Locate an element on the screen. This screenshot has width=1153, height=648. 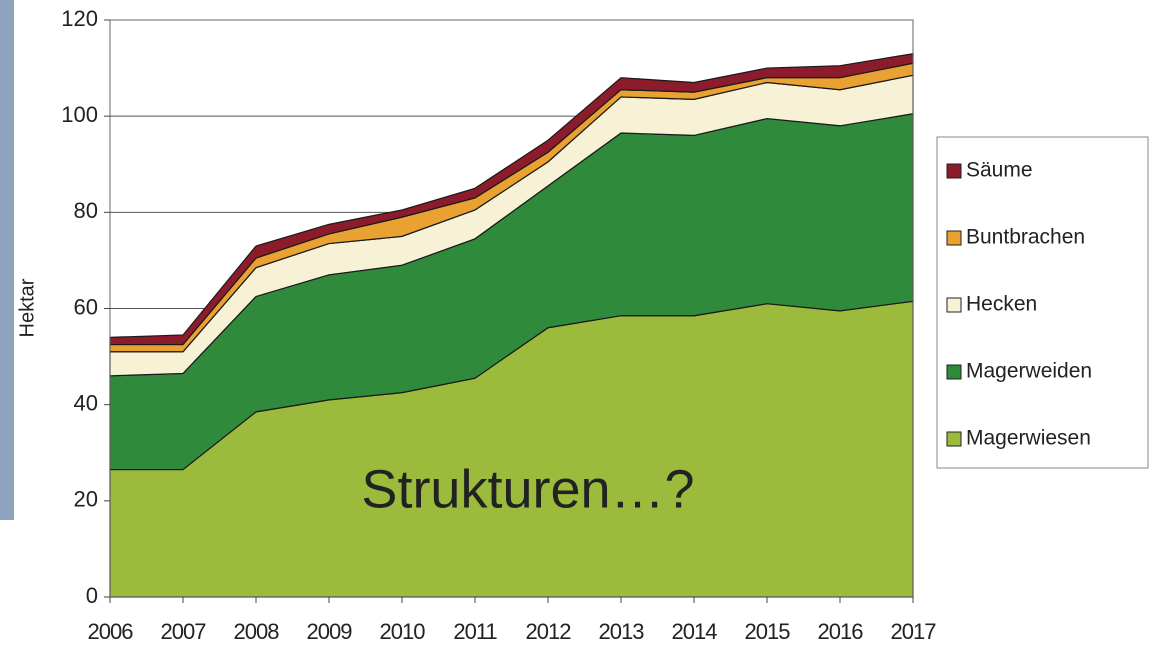
x-tick-label: 2007 is located at coordinates (184, 631).